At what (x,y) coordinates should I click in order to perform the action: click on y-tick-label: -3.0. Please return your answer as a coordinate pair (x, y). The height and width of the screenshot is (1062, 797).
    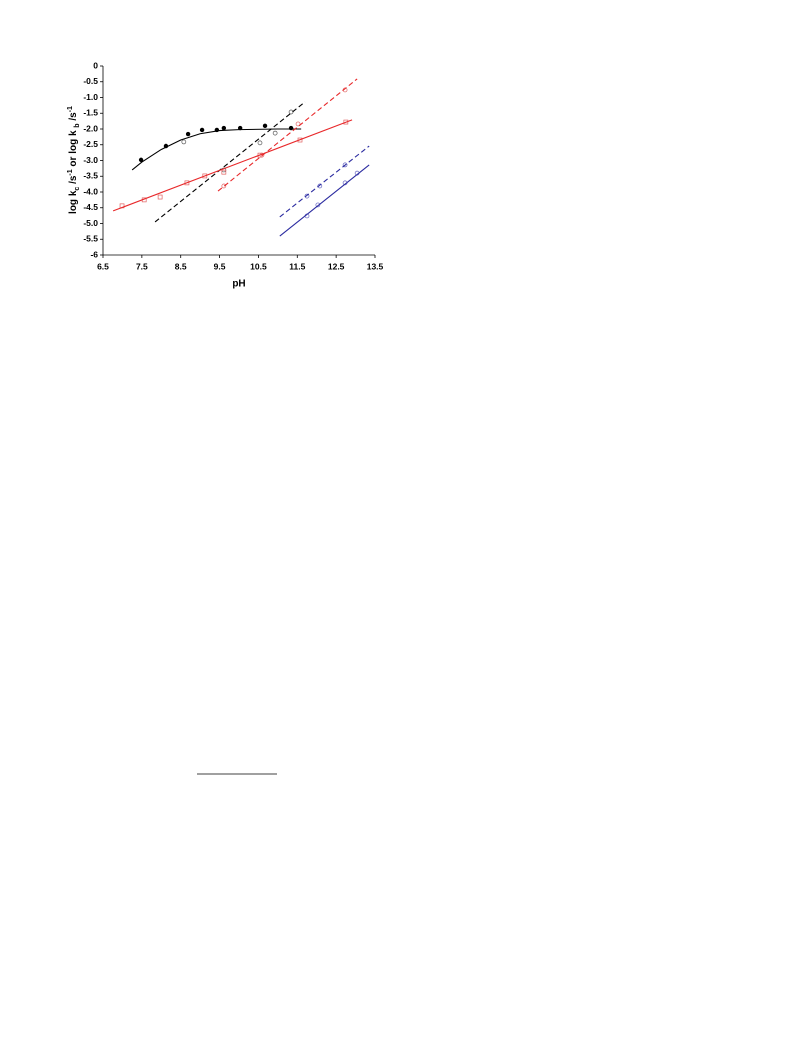
    Looking at the image, I should click on (90, 160).